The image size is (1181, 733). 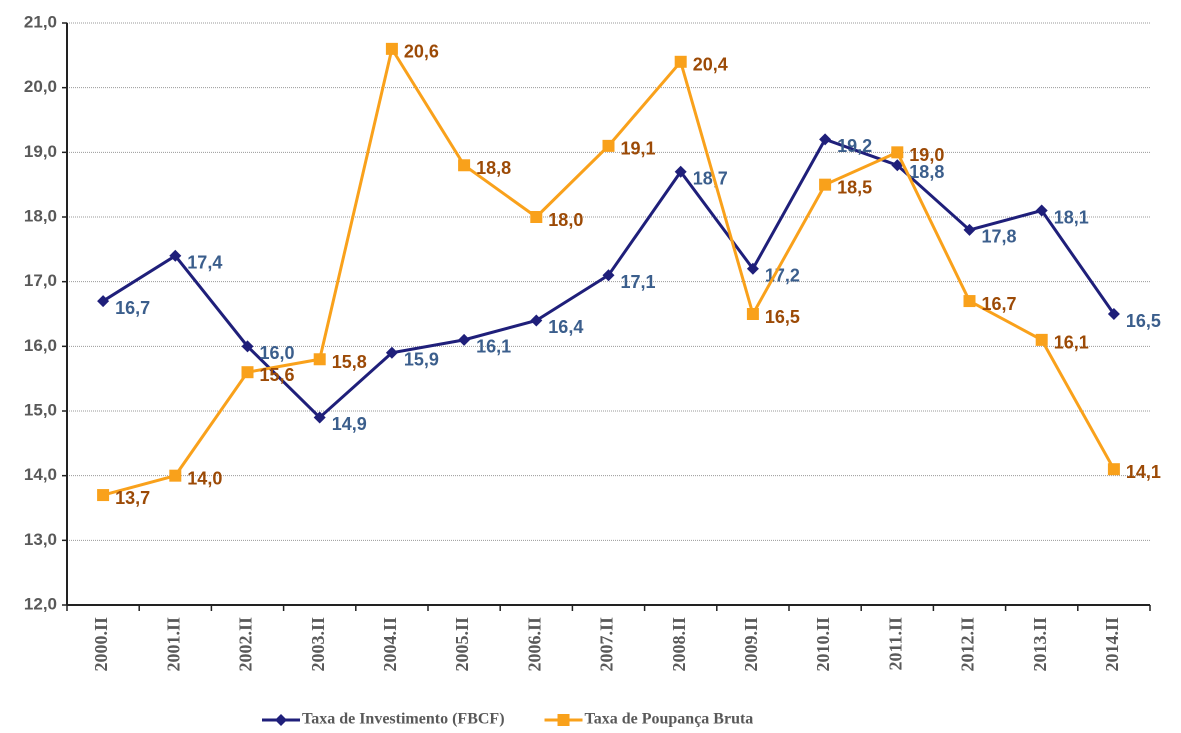 What do you see at coordinates (204, 263) in the screenshot?
I see `data-label: 17,4` at bounding box center [204, 263].